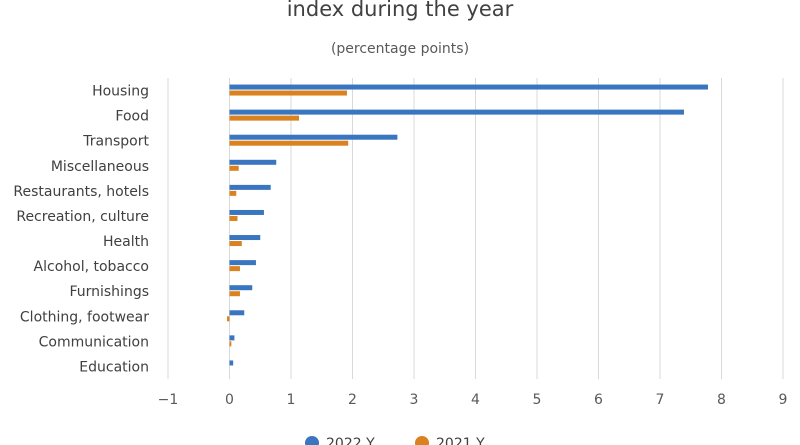 This screenshot has width=800, height=445. Describe the element at coordinates (132, 117) in the screenshot. I see `category-label: Food` at that location.